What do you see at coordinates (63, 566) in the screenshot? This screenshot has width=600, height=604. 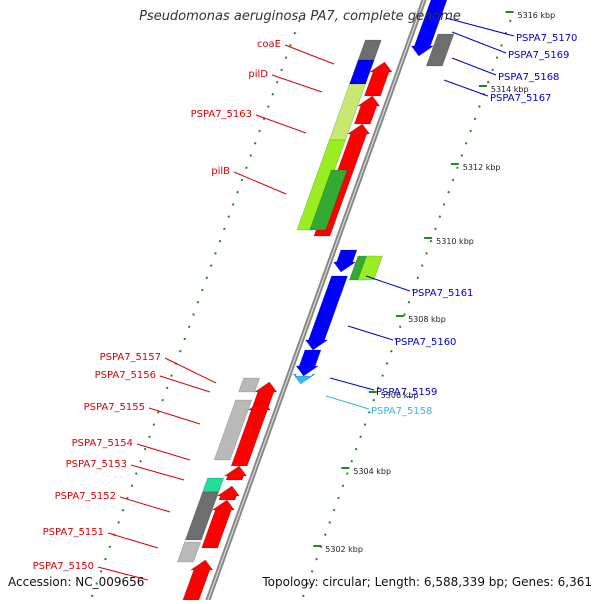 I see `gene-label-left: PSPA7_5150` at bounding box center [63, 566].